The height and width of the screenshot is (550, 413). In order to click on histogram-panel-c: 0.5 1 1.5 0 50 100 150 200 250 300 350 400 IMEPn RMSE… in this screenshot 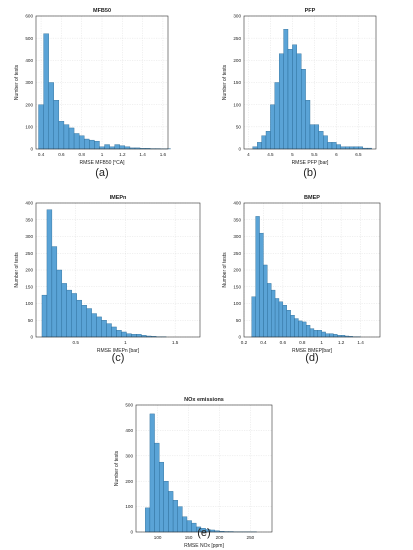, I will do `click(107, 279)`.